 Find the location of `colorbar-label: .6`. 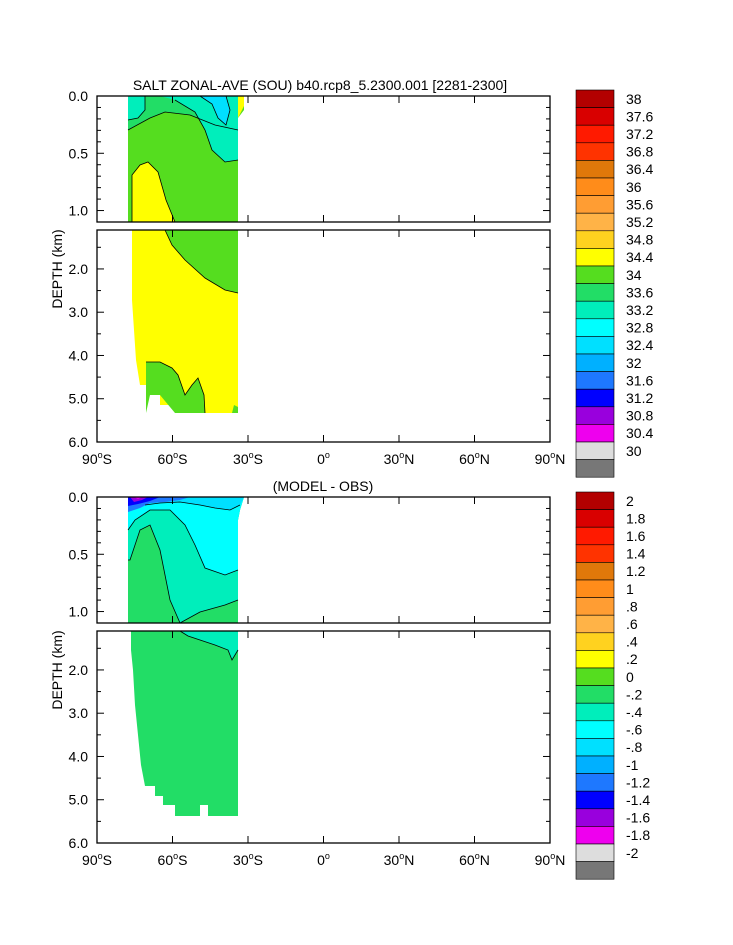

colorbar-label: .6 is located at coordinates (632, 624).